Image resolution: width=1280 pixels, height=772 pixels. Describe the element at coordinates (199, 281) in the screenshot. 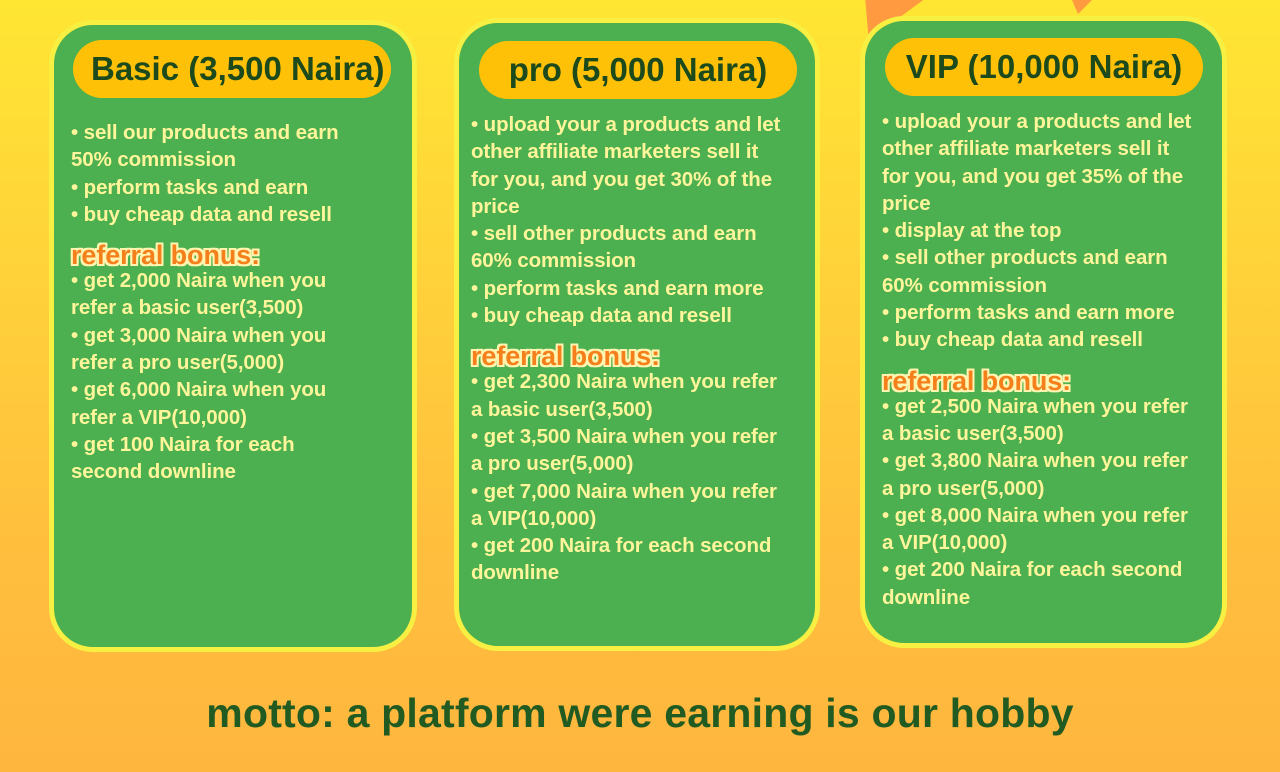

I see `referral-line: • get 2,000 Naira when you` at that location.